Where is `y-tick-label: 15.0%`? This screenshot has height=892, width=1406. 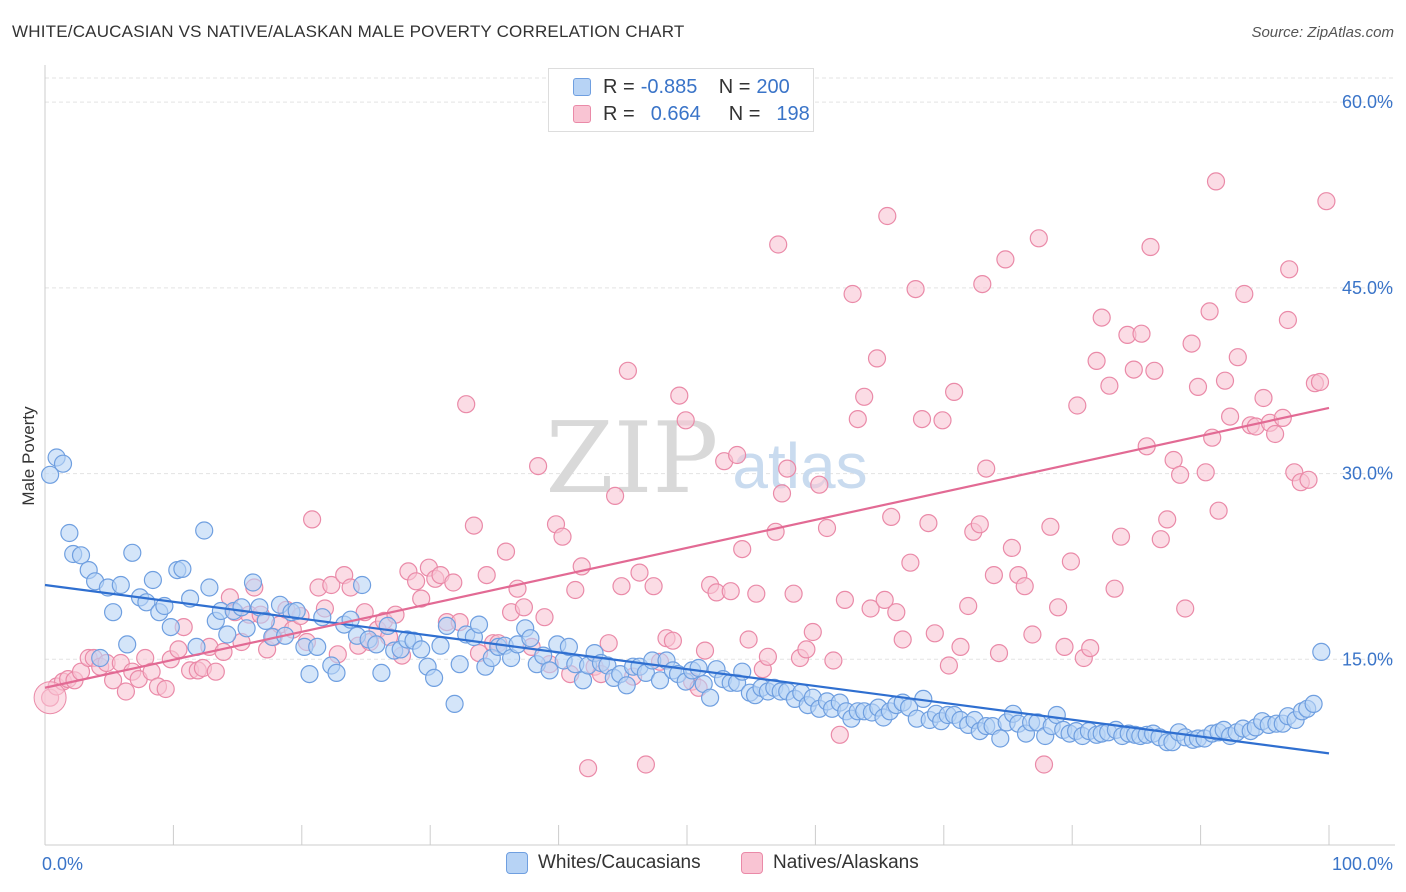 y-tick-label: 15.0% is located at coordinates (1367, 659).